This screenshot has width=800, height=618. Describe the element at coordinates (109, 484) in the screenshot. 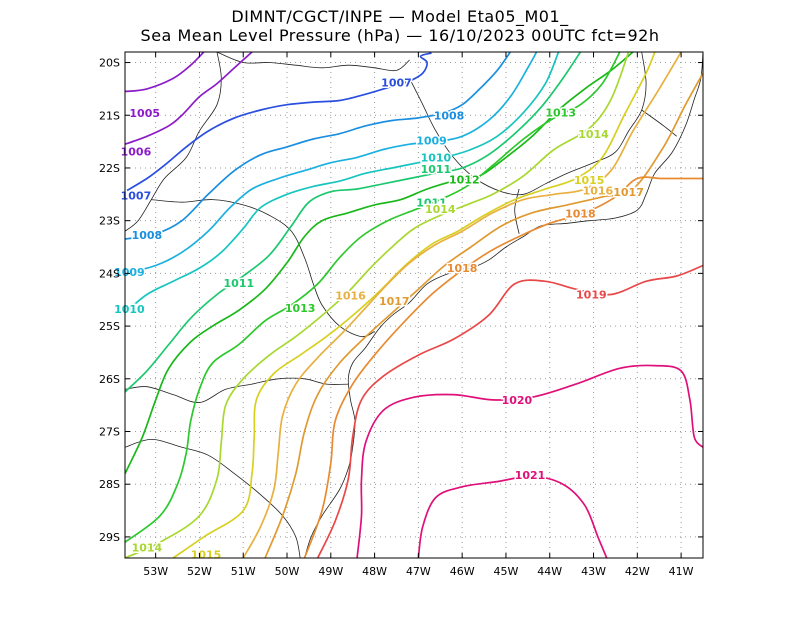

I see `y-tick-label: 28S` at that location.